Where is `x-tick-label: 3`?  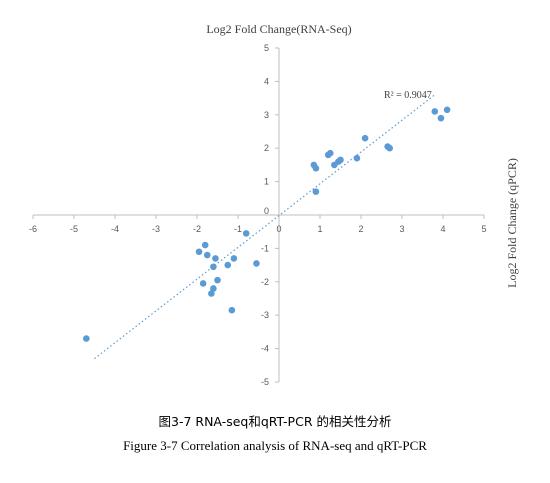 x-tick-label: 3 is located at coordinates (401, 229).